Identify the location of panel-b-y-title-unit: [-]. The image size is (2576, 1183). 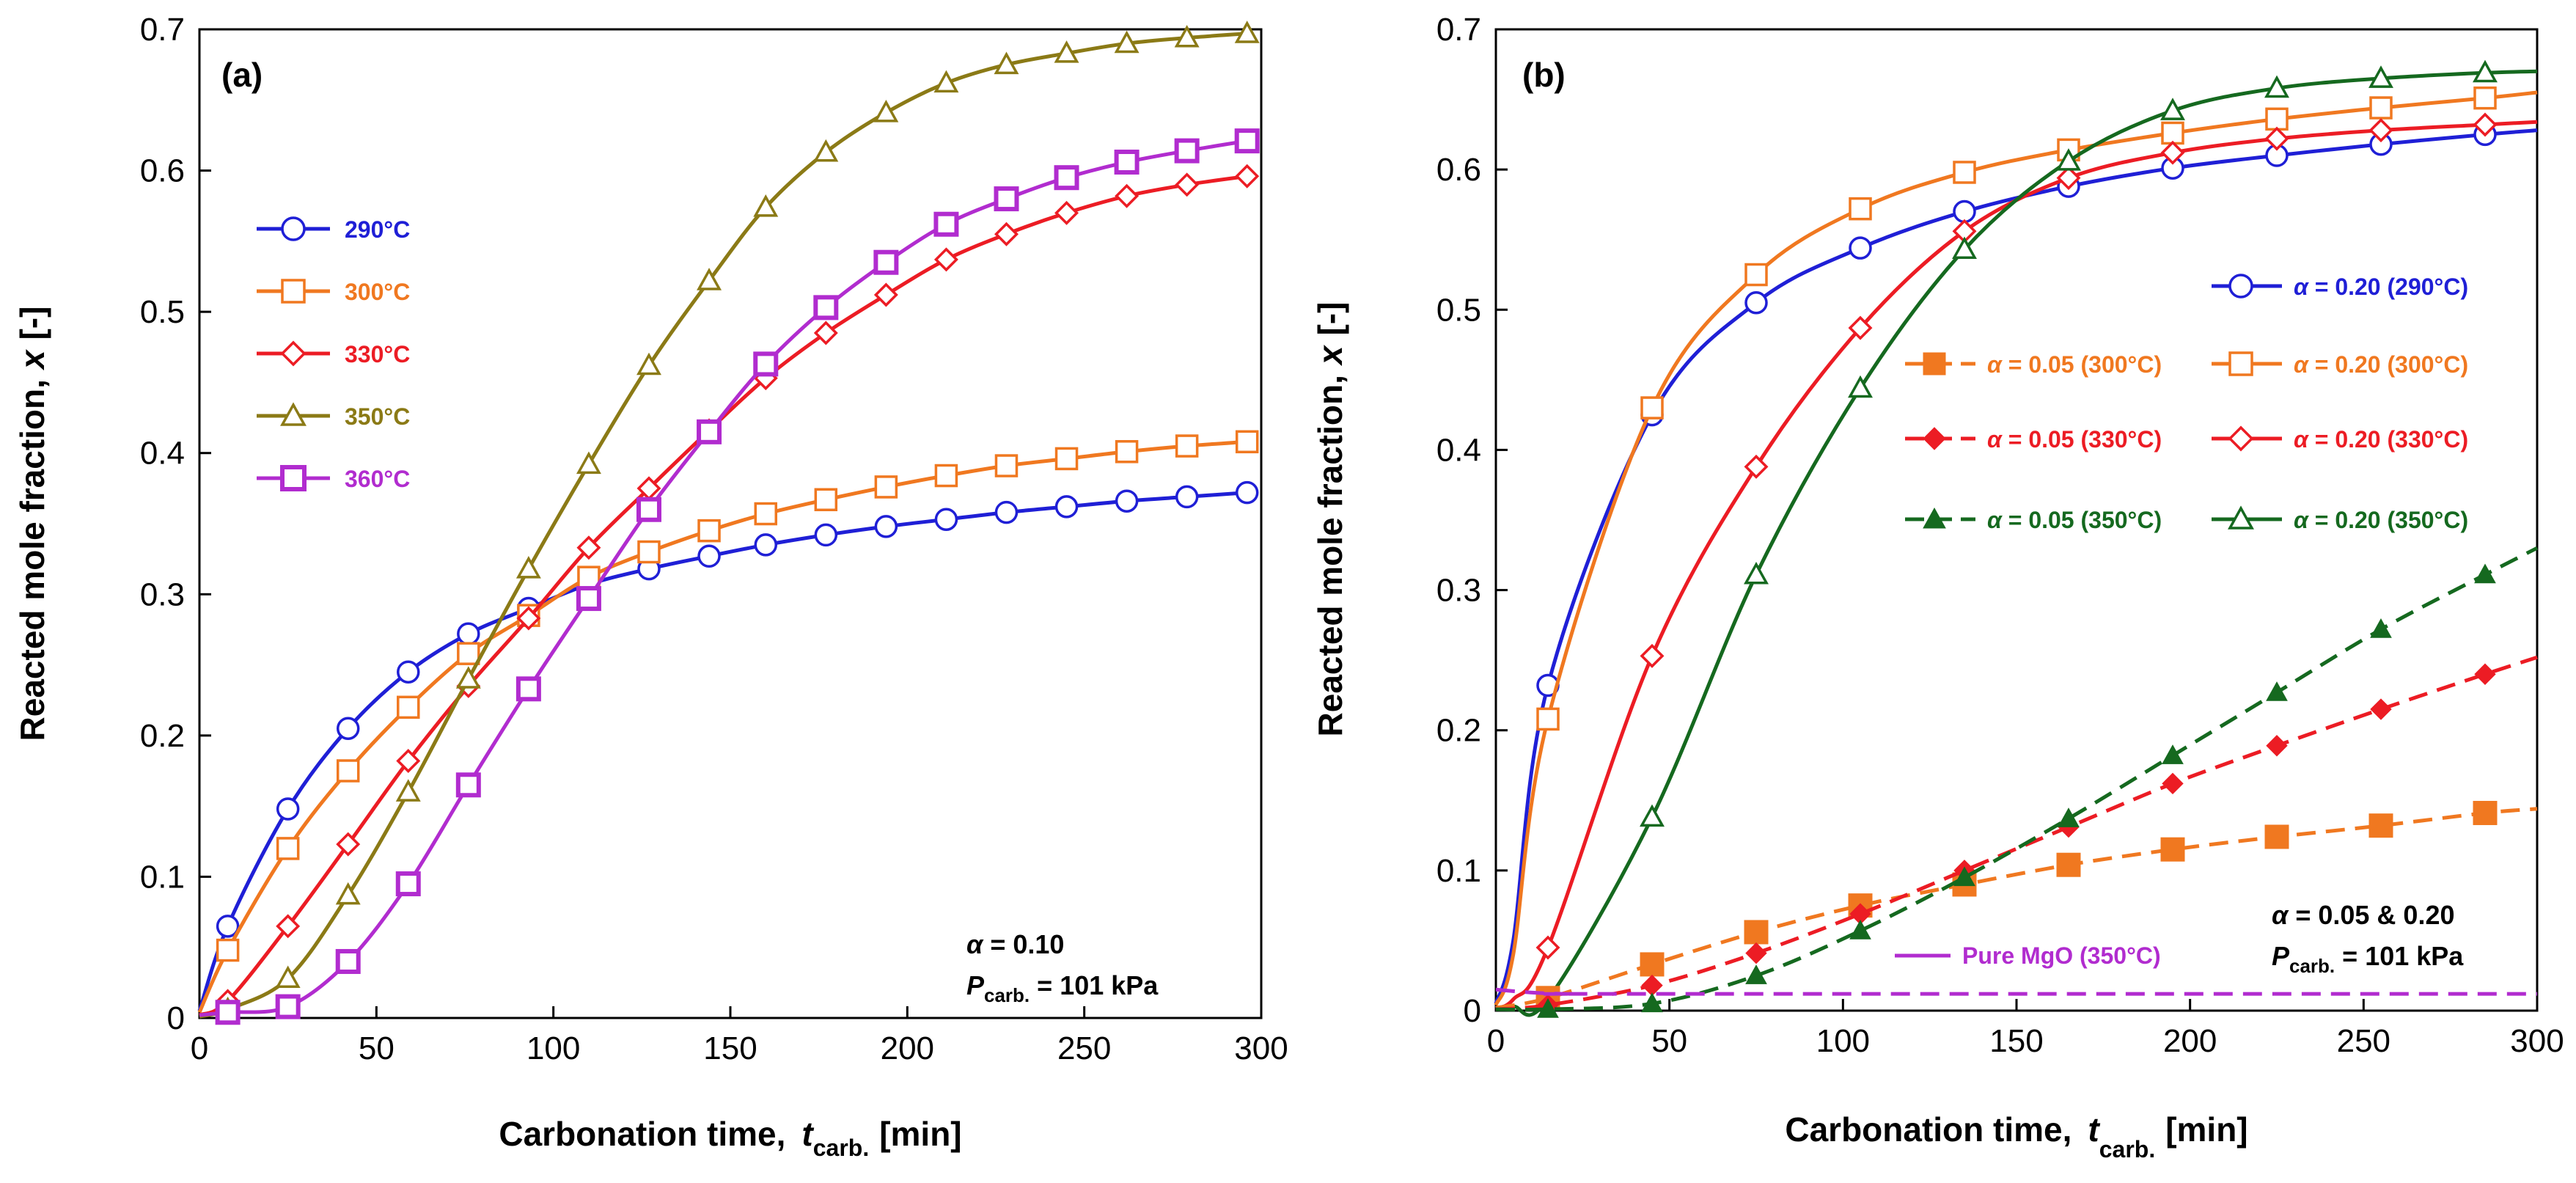
(1330, 319).